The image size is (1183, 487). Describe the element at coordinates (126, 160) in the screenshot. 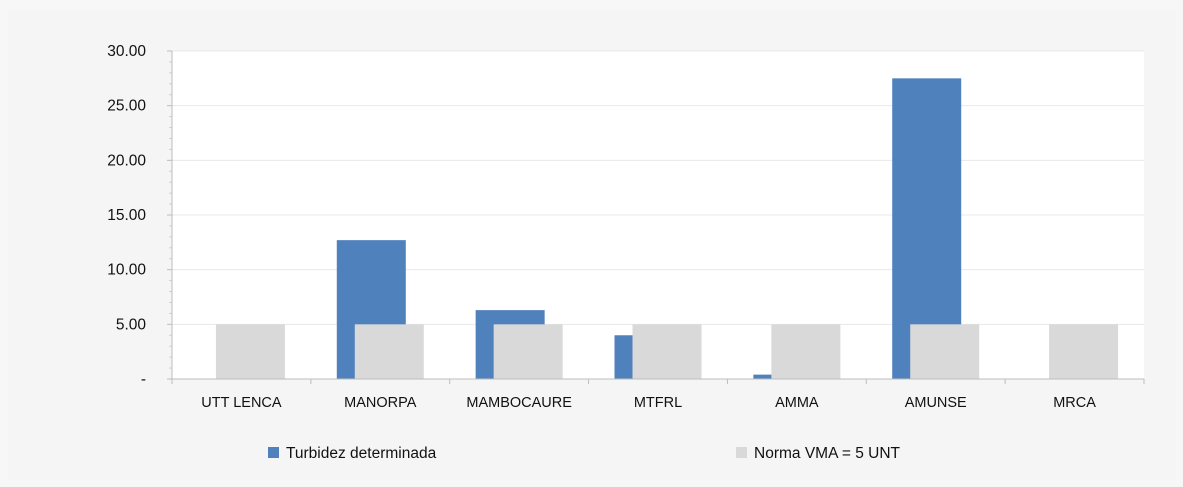

I see `y-tick-label: 20.00` at that location.